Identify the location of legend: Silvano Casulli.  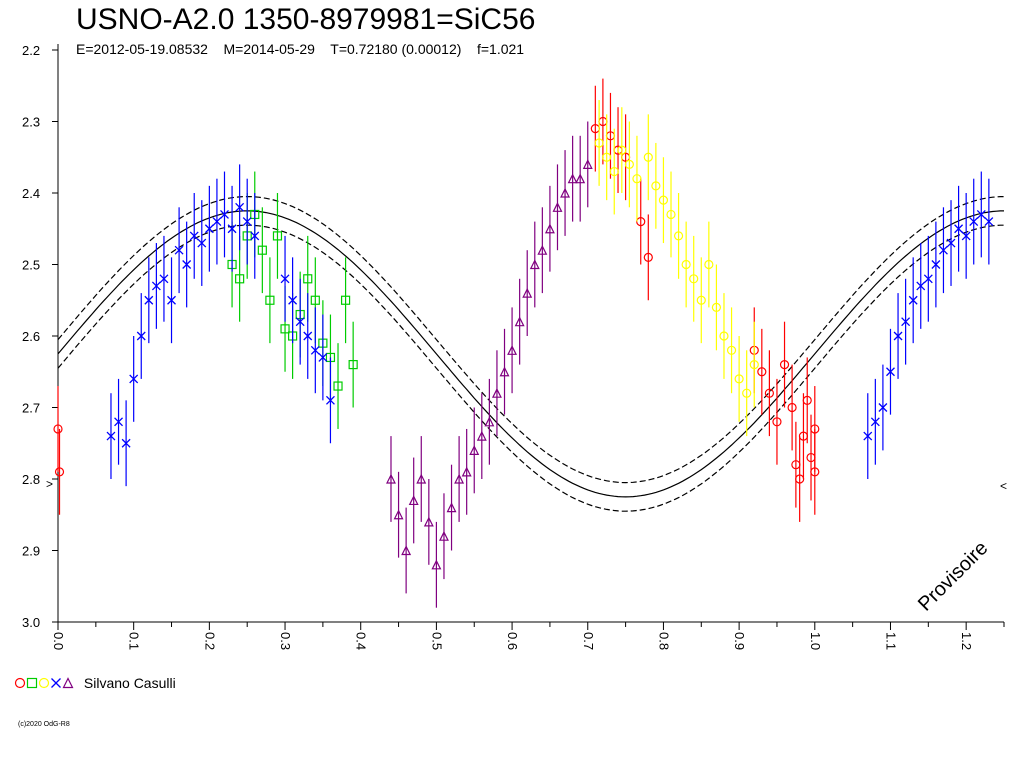
(95, 683).